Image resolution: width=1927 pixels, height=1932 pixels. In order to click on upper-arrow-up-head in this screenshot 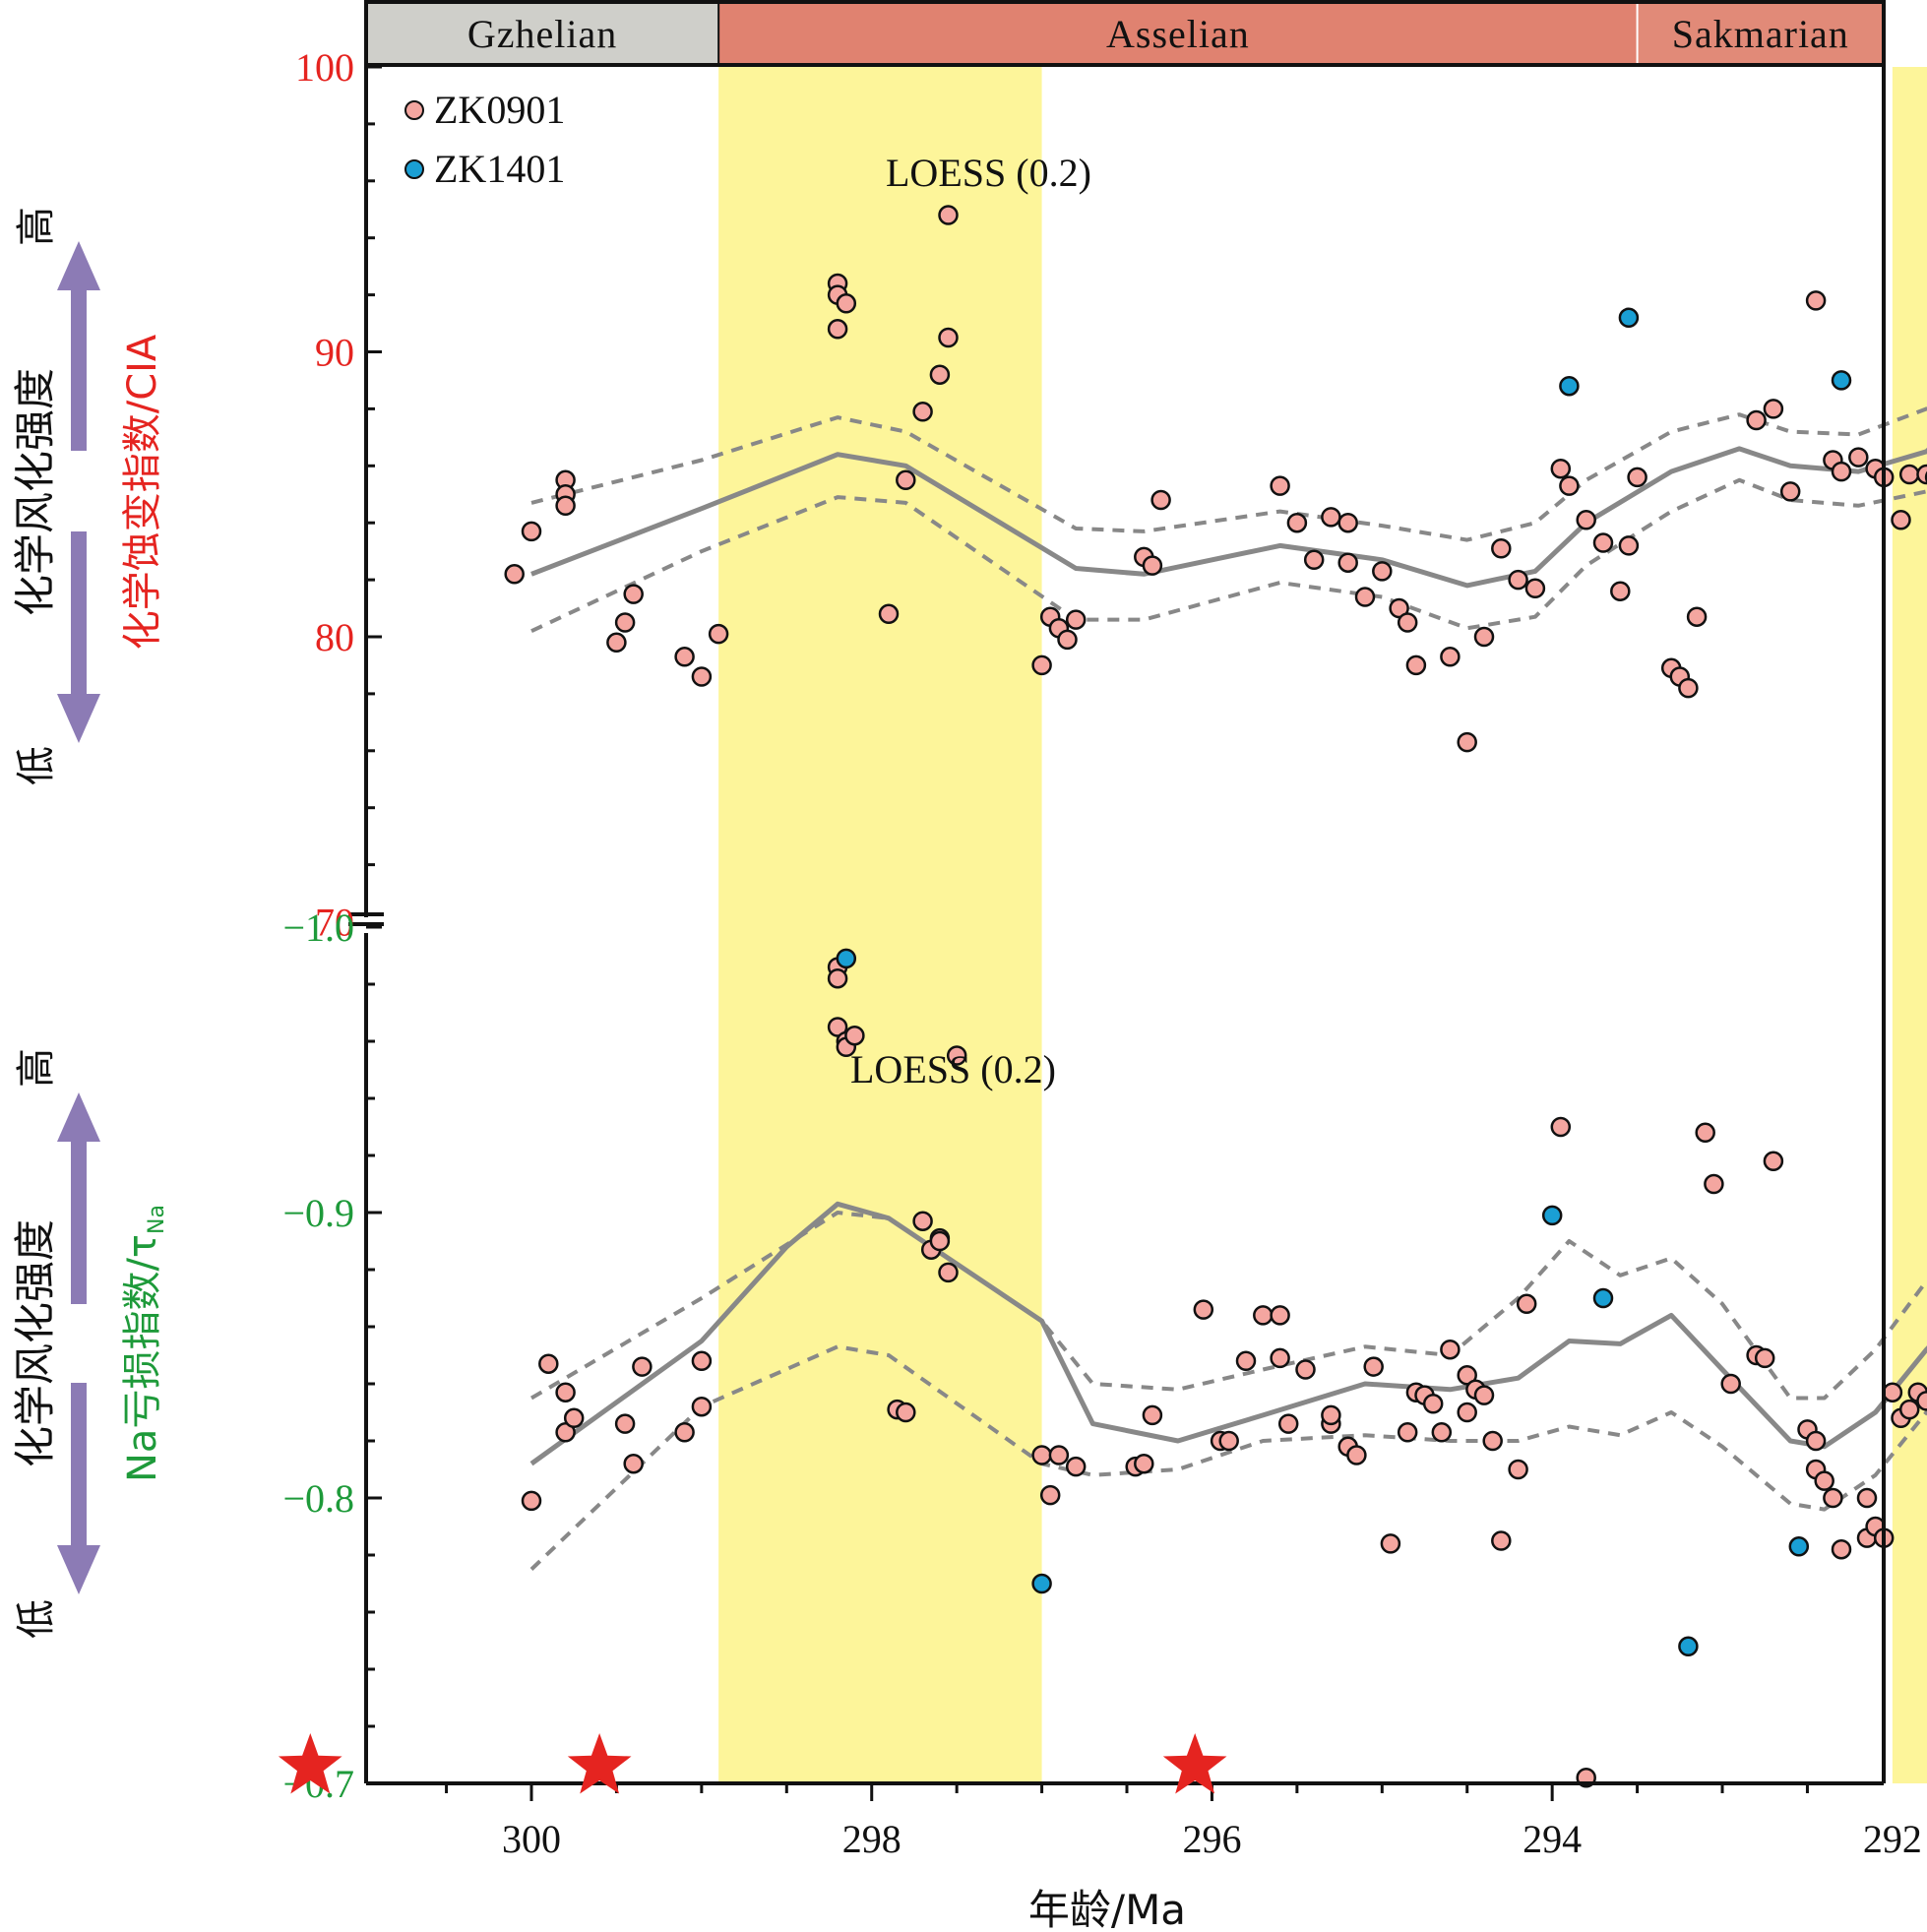, I will do `click(78, 265)`.